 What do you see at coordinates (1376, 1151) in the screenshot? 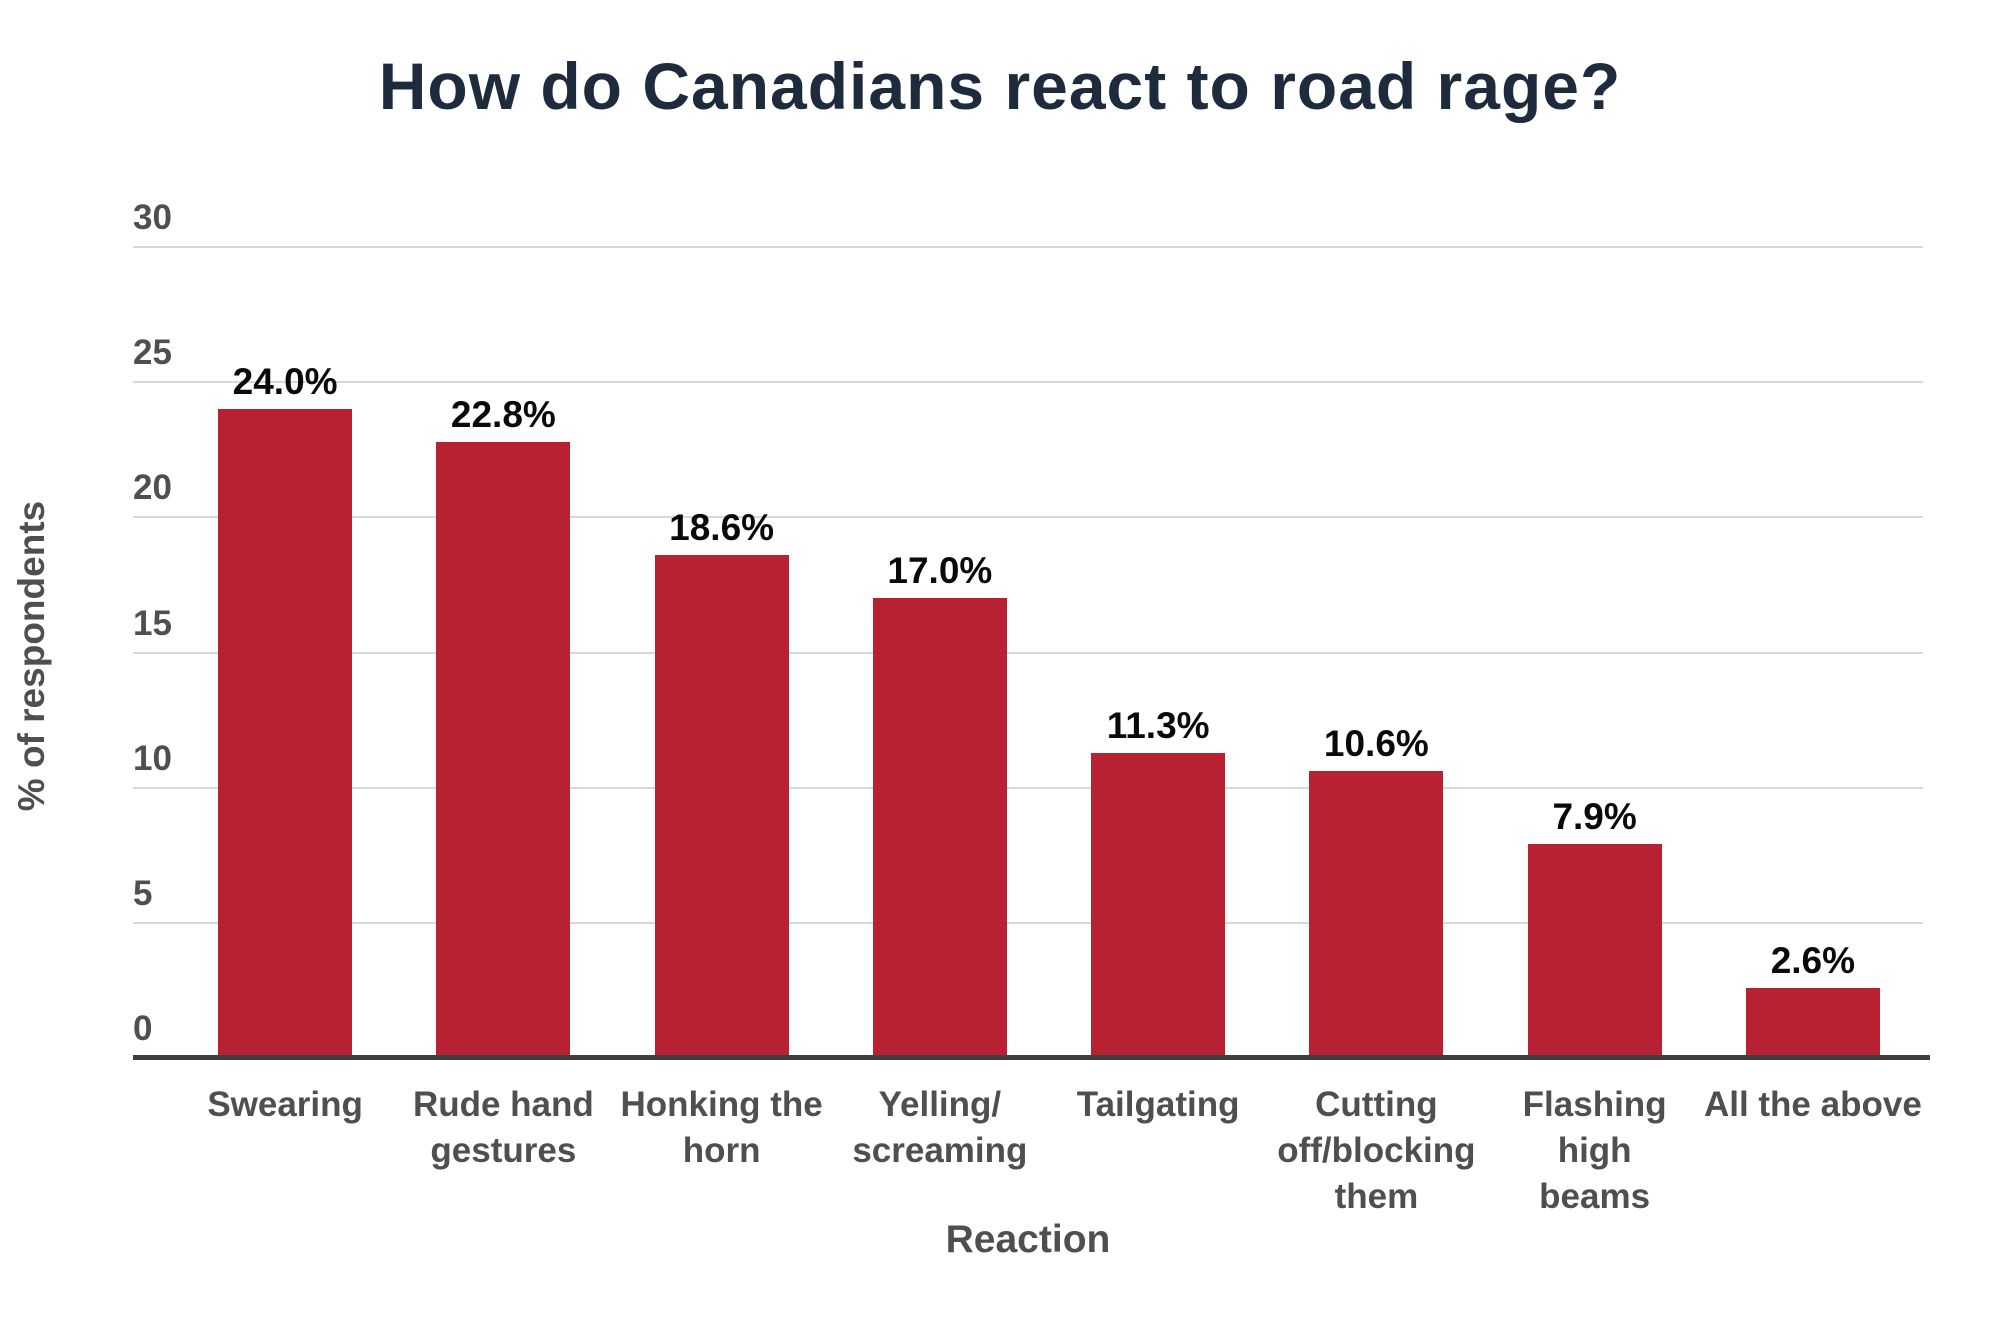
I see `x-category-label-6: Cutting off/blocking them` at bounding box center [1376, 1151].